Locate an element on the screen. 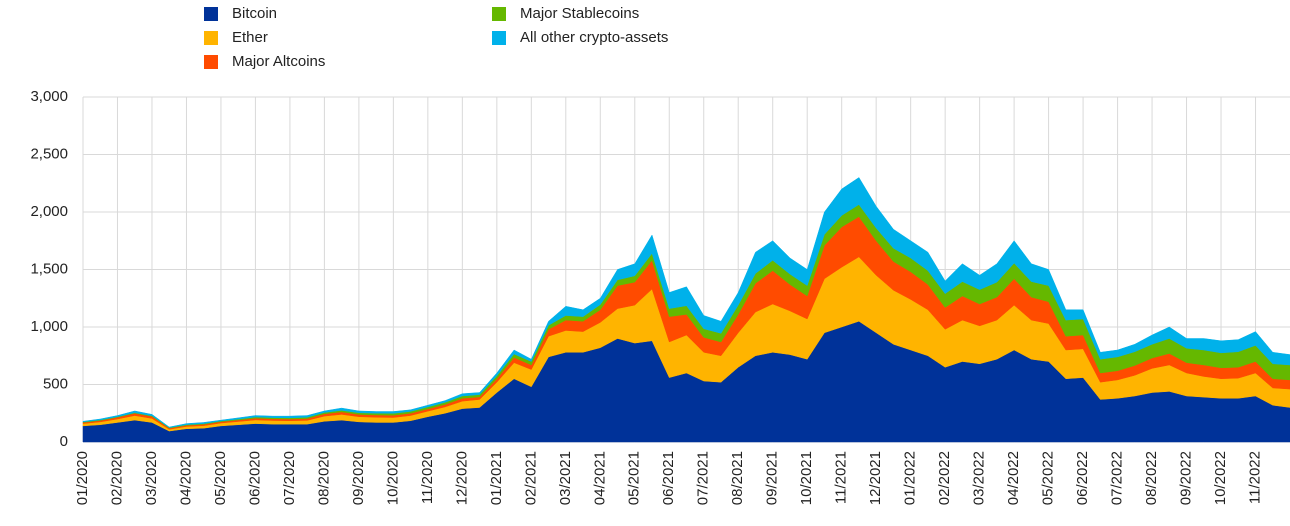 The width and height of the screenshot is (1290, 526). y-tick-label: 3,000 is located at coordinates (49, 96).